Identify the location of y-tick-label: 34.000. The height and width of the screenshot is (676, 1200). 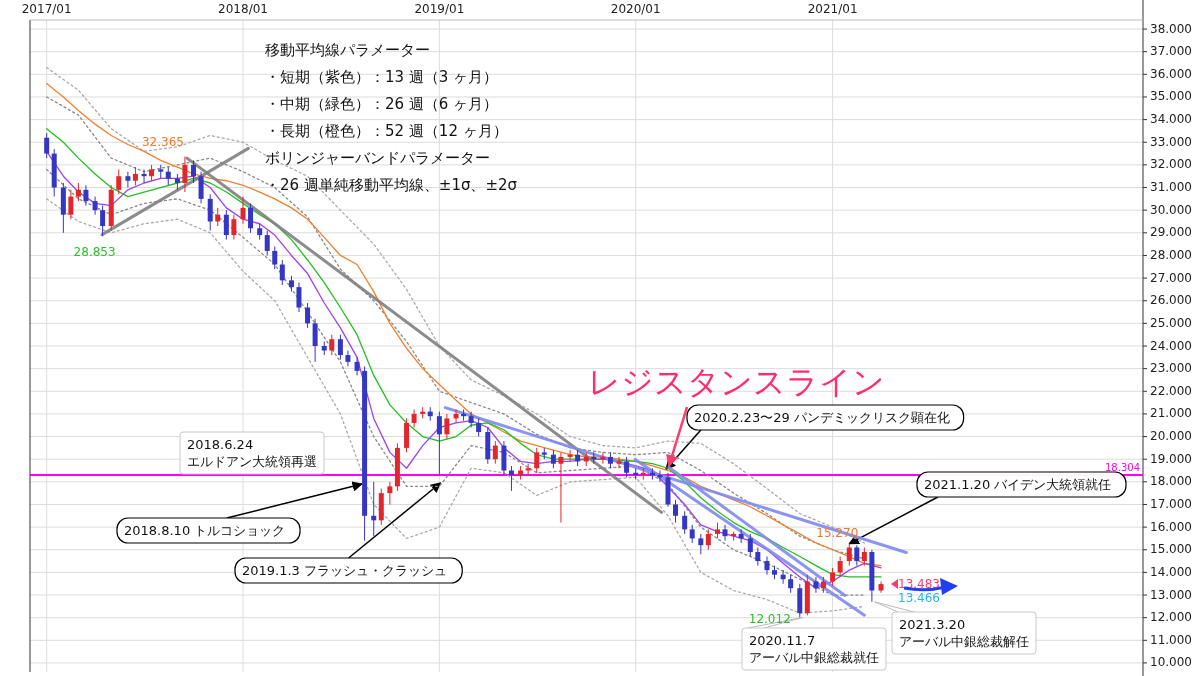
(1171, 119).